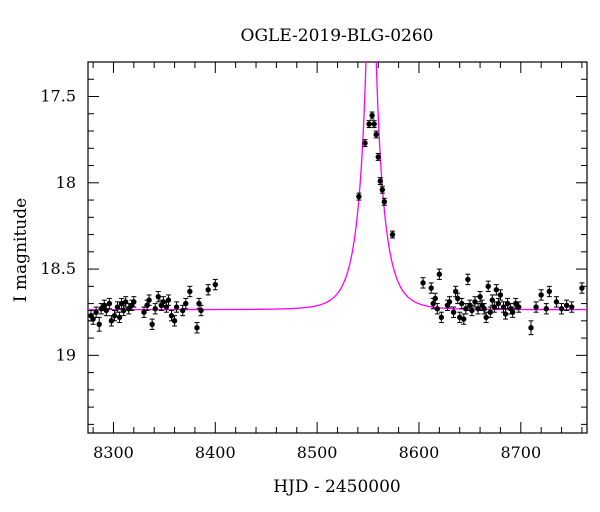  What do you see at coordinates (66, 182) in the screenshot?
I see `y-tick-label: 18` at bounding box center [66, 182].